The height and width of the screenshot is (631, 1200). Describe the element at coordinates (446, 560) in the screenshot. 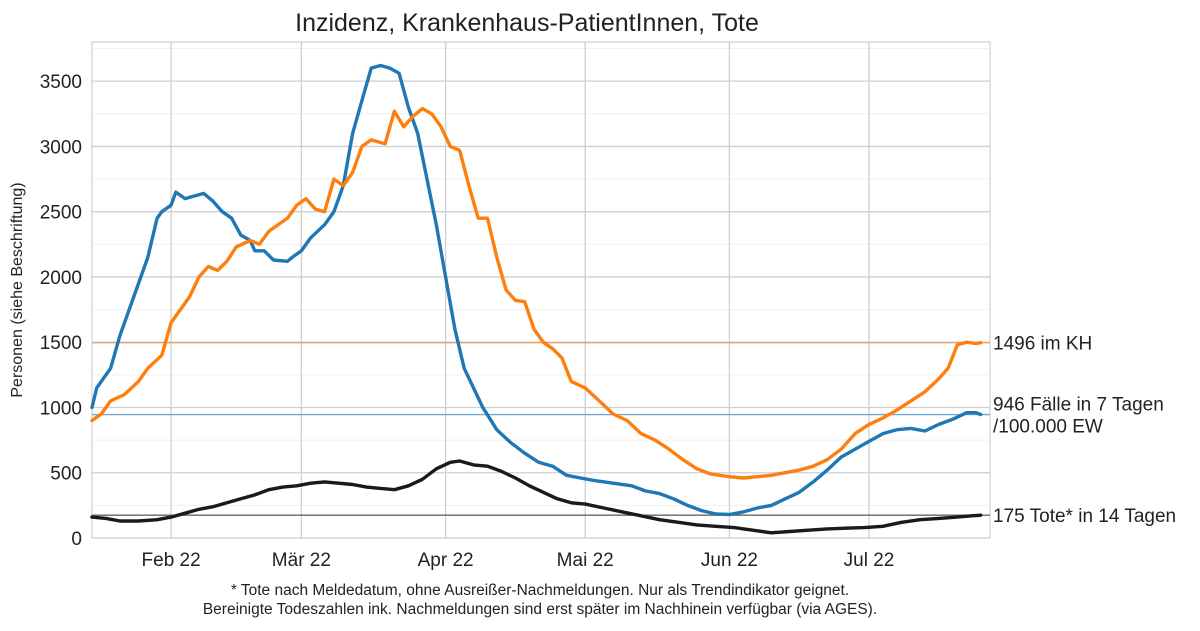

I see `x-tick-label: Apr 22` at that location.